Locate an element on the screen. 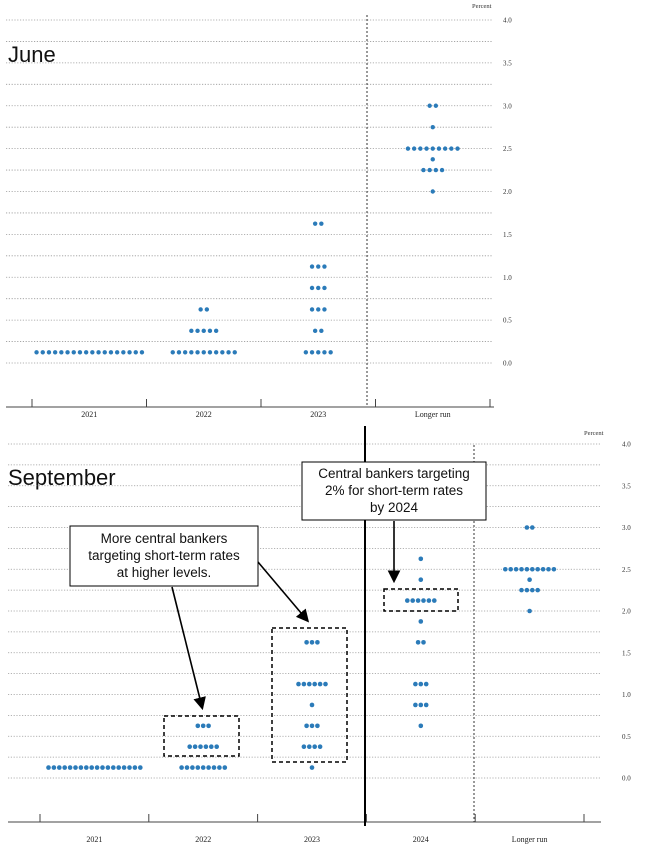 This screenshot has height=848, width=645. annotation-box is located at coordinates (164, 556).